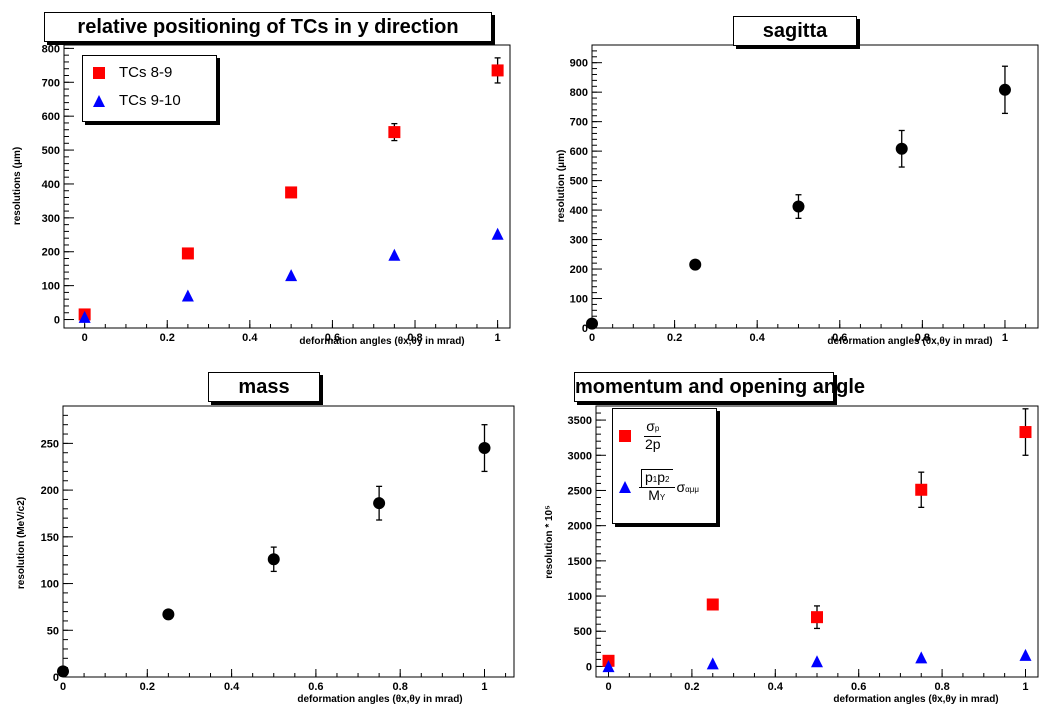 This screenshot has height=714, width=1048. What do you see at coordinates (653, 435) in the screenshot?
I see `legend-entry-sigma-p-over-2p: σp 2p` at bounding box center [653, 435].